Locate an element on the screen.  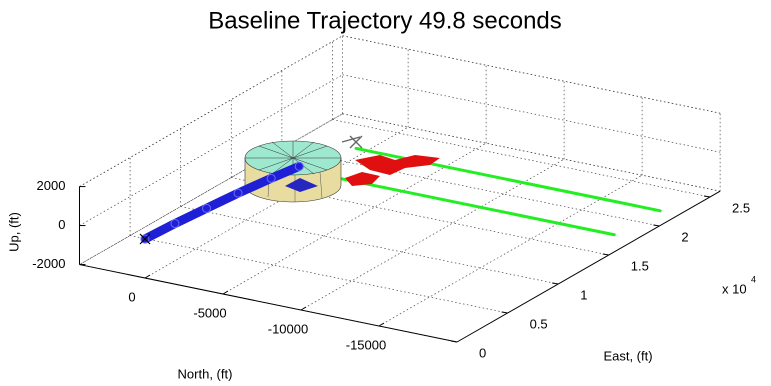
decorations is located at coordinates (289, 190).